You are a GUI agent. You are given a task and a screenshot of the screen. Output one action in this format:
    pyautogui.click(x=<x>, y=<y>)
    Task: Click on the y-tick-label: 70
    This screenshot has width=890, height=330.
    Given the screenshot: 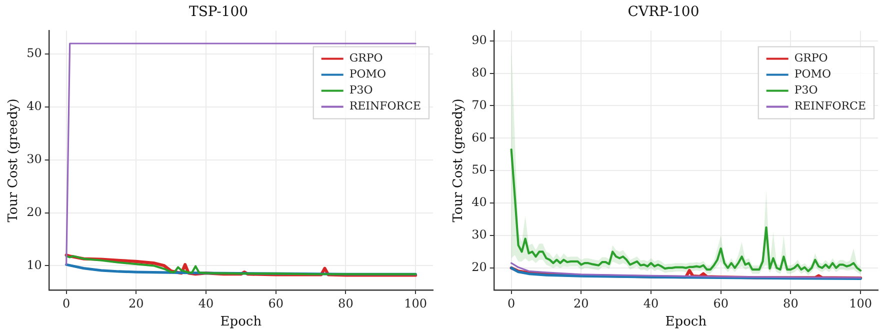 What is the action you would take?
    pyautogui.click(x=479, y=105)
    